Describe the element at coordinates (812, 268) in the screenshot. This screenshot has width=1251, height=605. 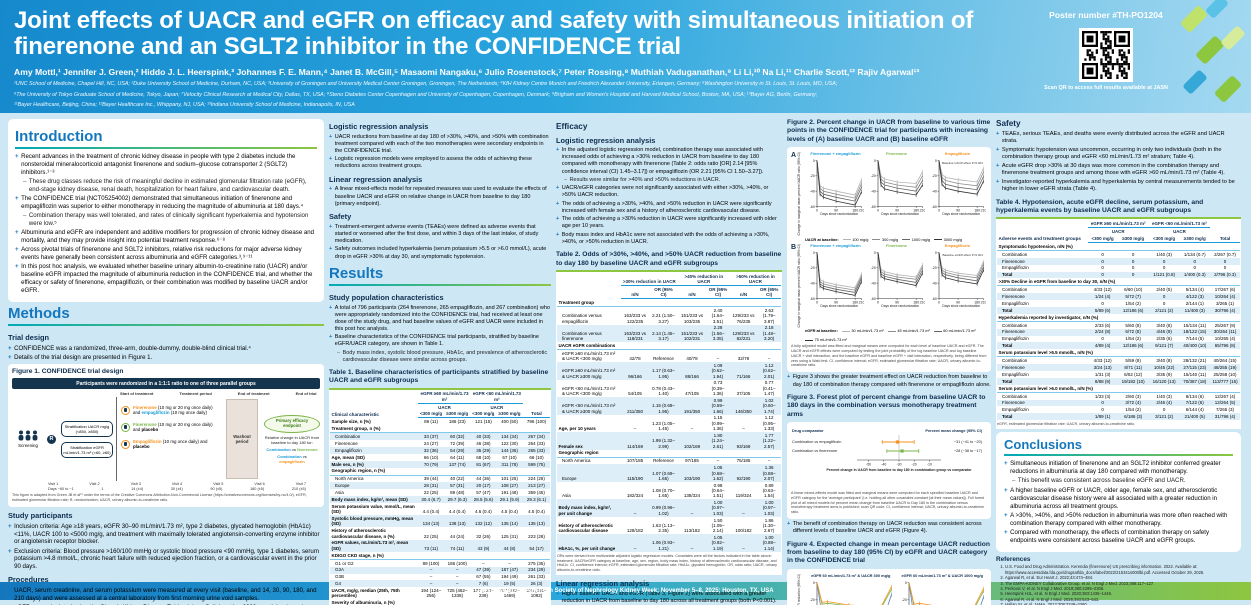
I see `svg-text: -20` at that location.